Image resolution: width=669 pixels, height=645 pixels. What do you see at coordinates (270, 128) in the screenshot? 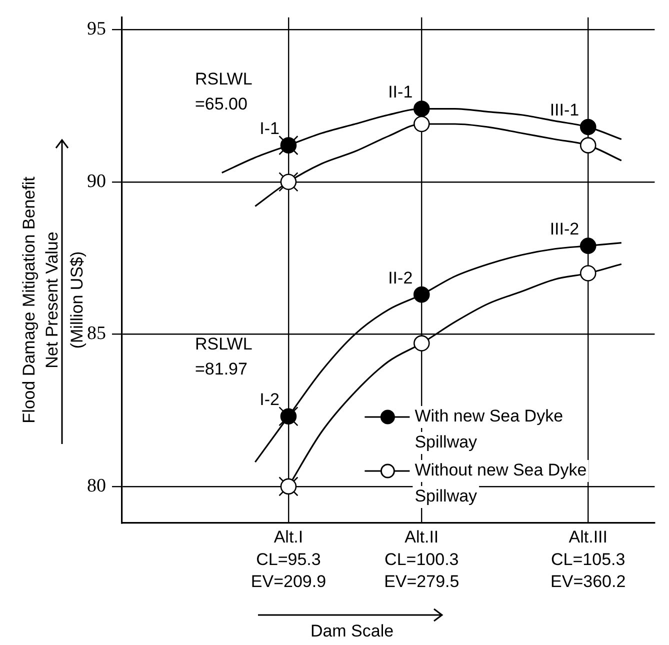
I see `annotation: I-1` at bounding box center [270, 128].